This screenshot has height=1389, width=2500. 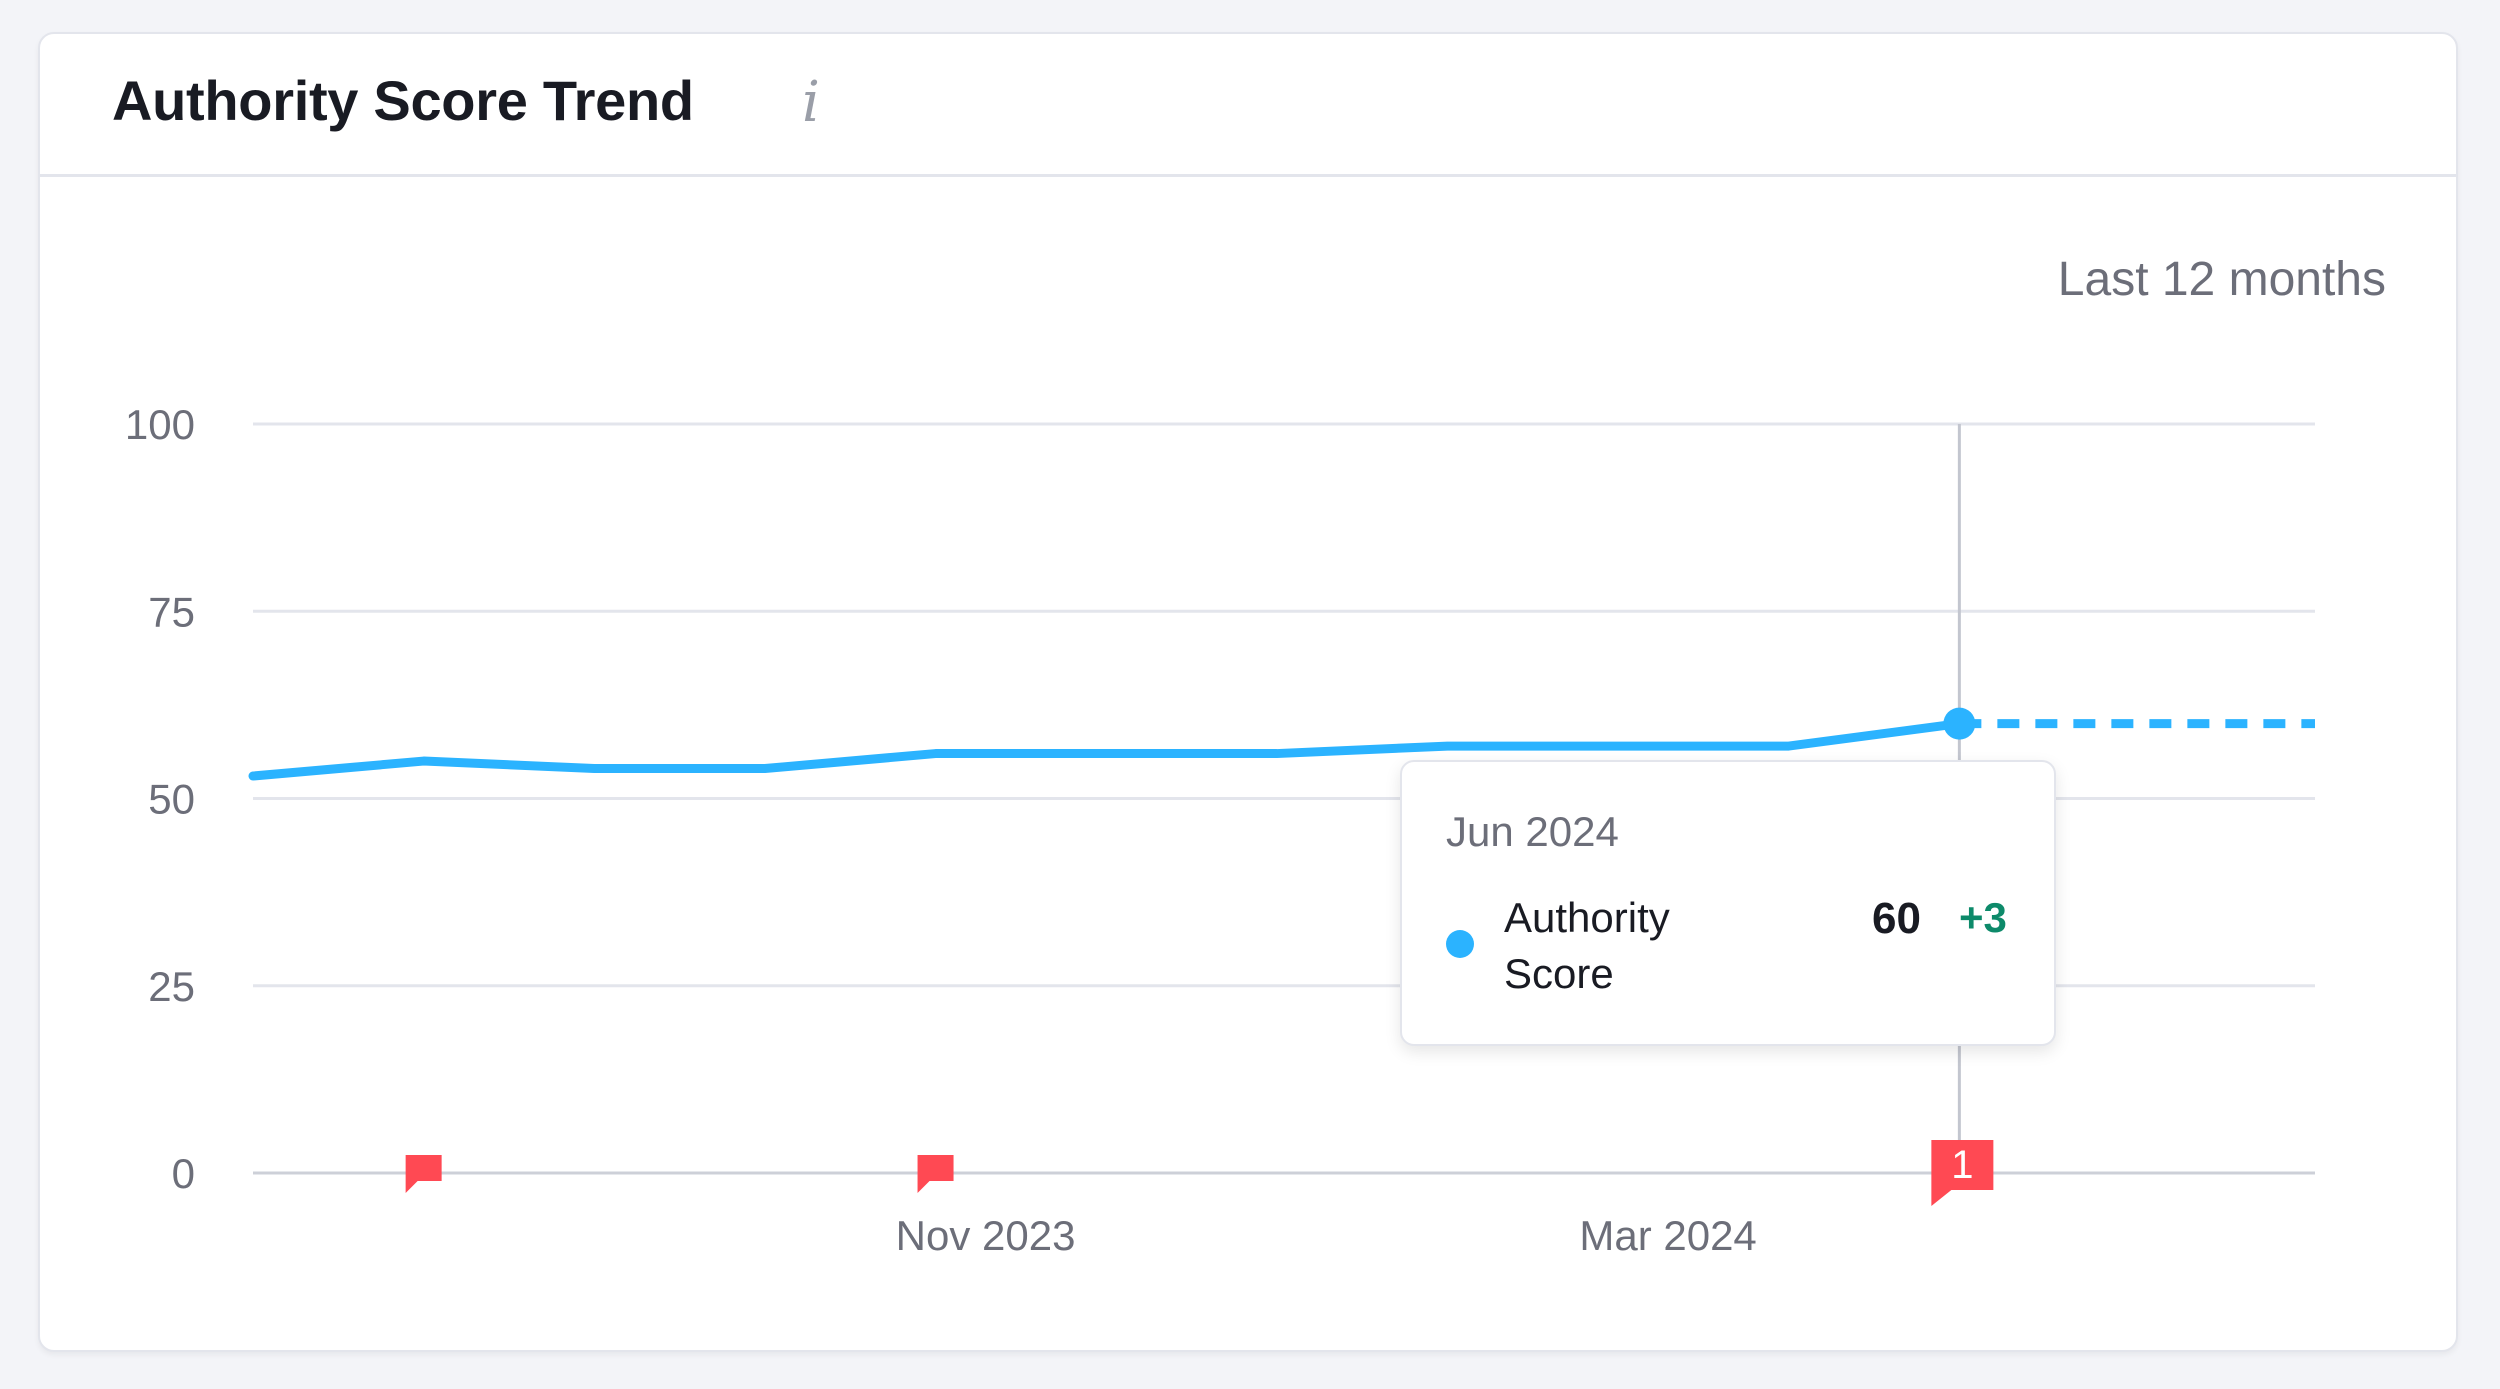 I want to click on chart-tooltip: Jun 2024 Authority Score 60 +3, so click(x=1728, y=903).